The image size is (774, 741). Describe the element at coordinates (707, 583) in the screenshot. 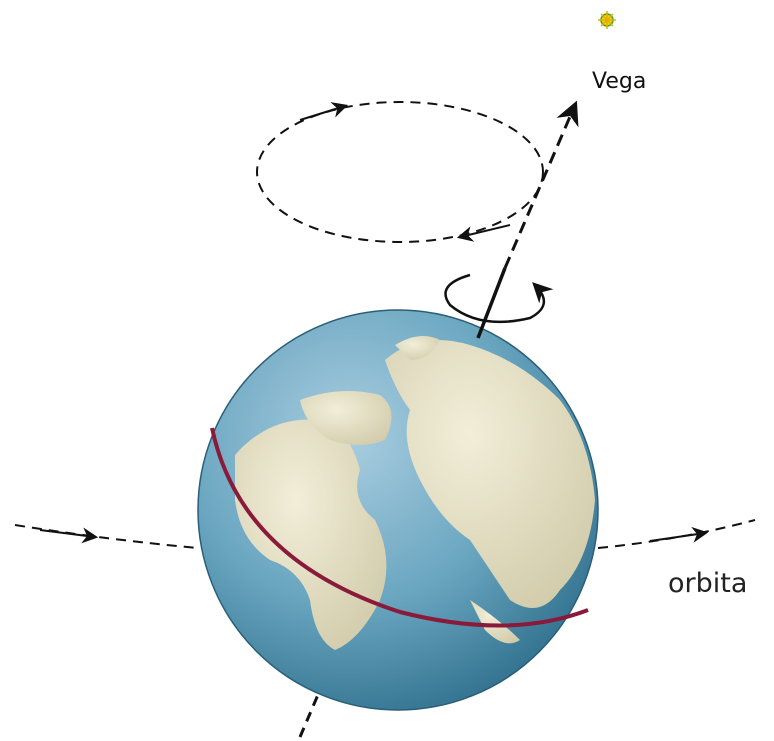

I see `orbit-label: orbita` at that location.